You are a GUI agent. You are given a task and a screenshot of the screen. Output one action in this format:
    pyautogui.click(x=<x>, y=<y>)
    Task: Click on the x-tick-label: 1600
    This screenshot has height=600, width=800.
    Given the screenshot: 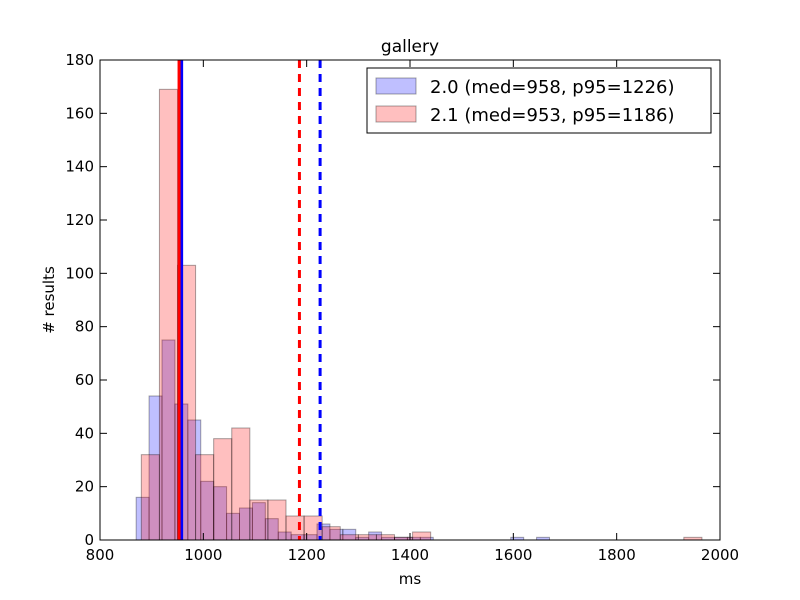 What is the action you would take?
    pyautogui.click(x=513, y=555)
    